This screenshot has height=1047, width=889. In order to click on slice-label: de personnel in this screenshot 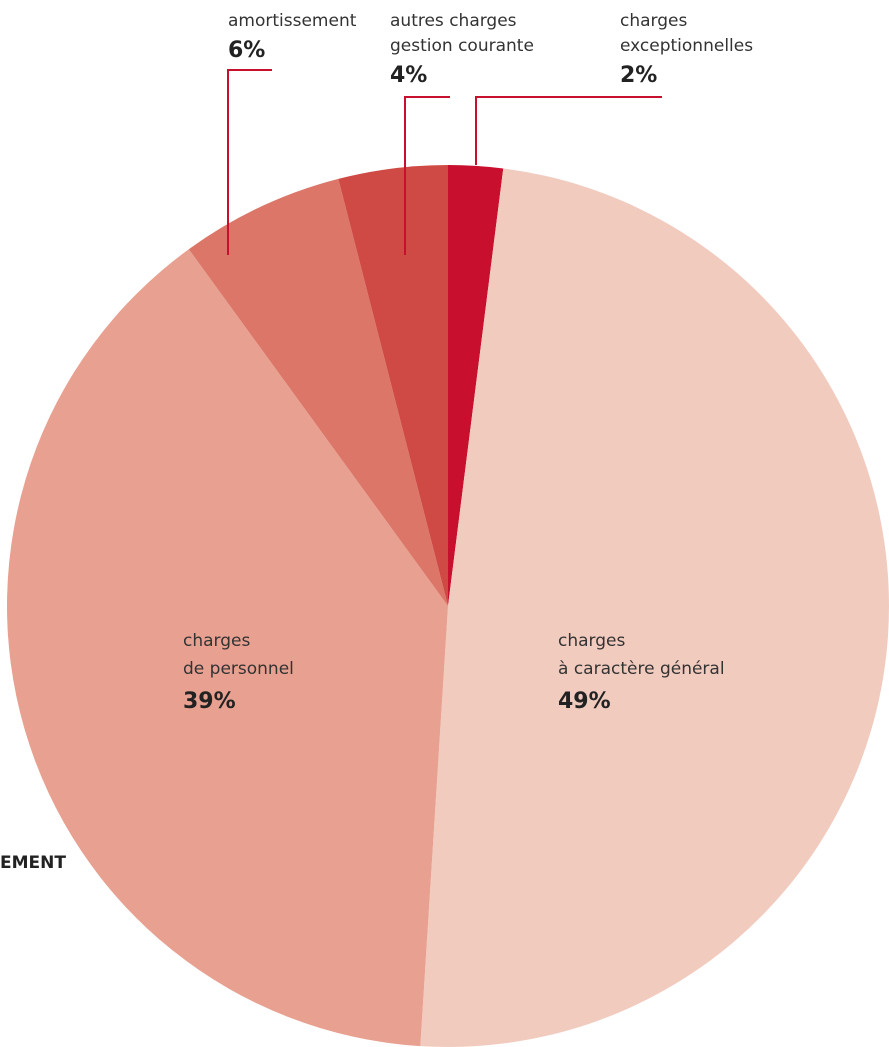, I will do `click(238, 669)`.